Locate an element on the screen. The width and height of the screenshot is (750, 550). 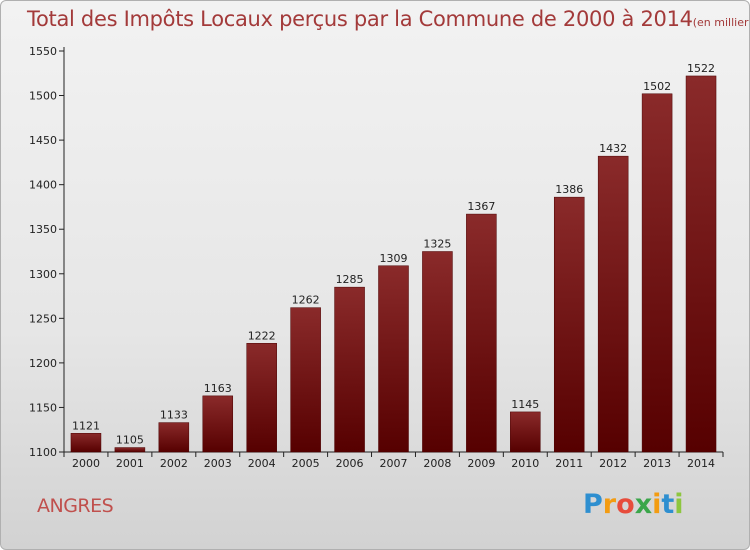
x-tick-label: 2004 is located at coordinates (262, 463).